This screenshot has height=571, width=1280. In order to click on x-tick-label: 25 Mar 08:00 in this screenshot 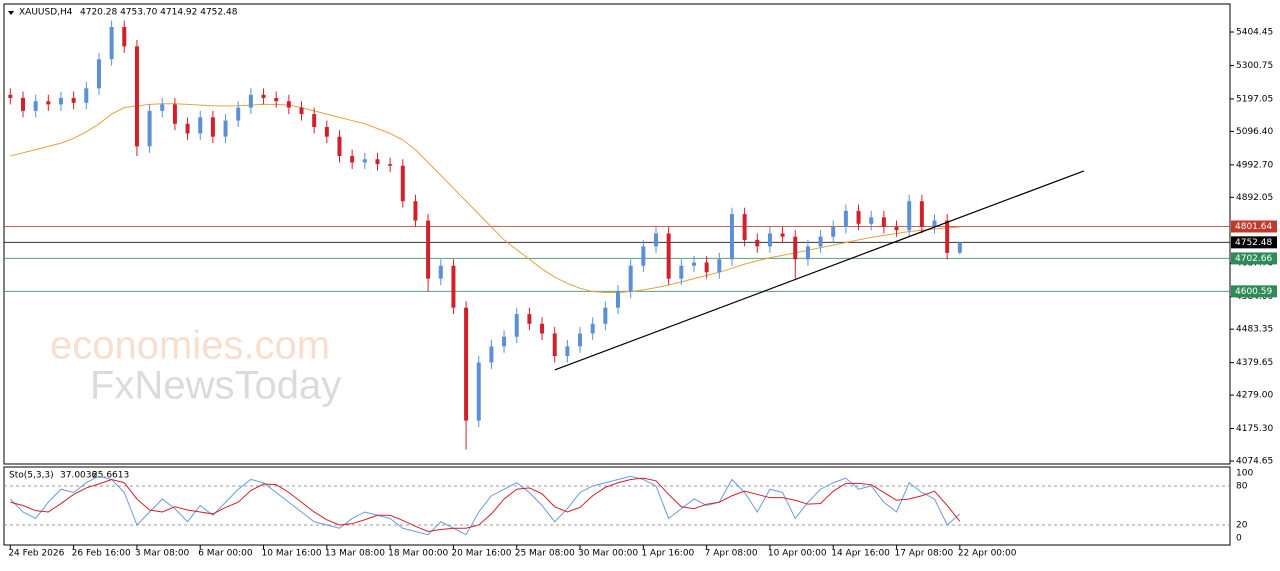, I will do `click(545, 554)`.